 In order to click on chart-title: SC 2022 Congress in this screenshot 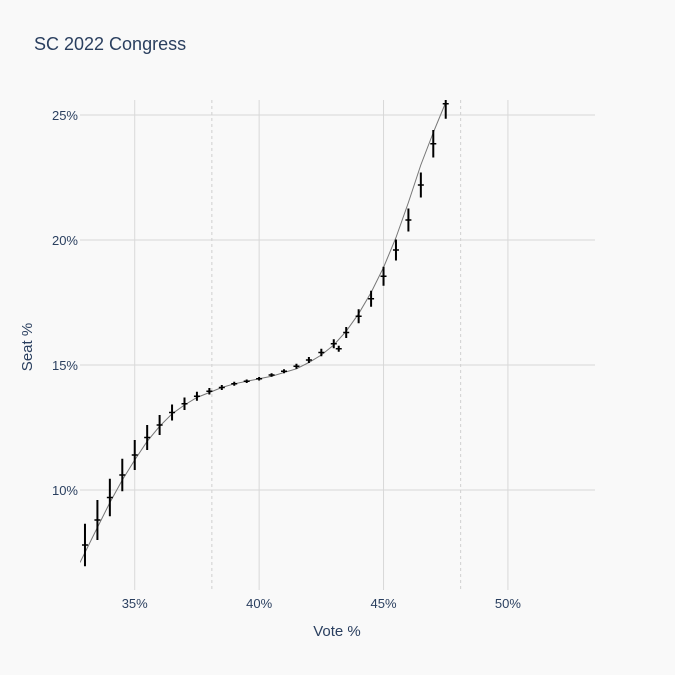, I will do `click(110, 44)`.